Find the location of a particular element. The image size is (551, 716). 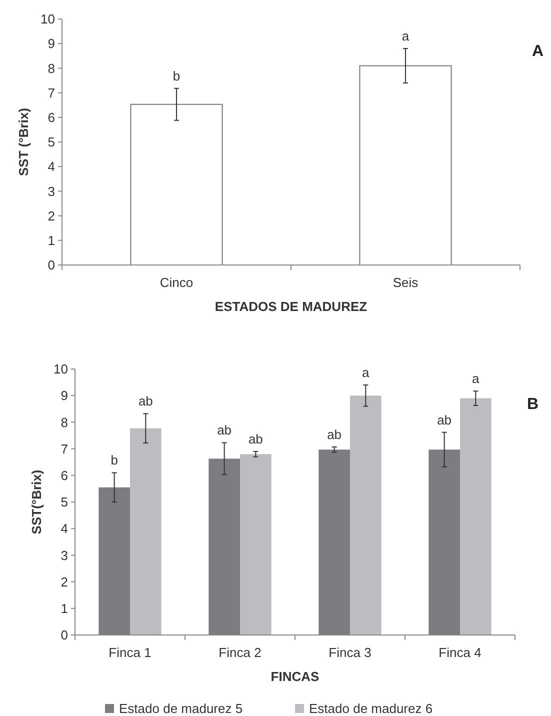

x-axis-title: ESTADOS DE MADUREZ is located at coordinates (291, 306).